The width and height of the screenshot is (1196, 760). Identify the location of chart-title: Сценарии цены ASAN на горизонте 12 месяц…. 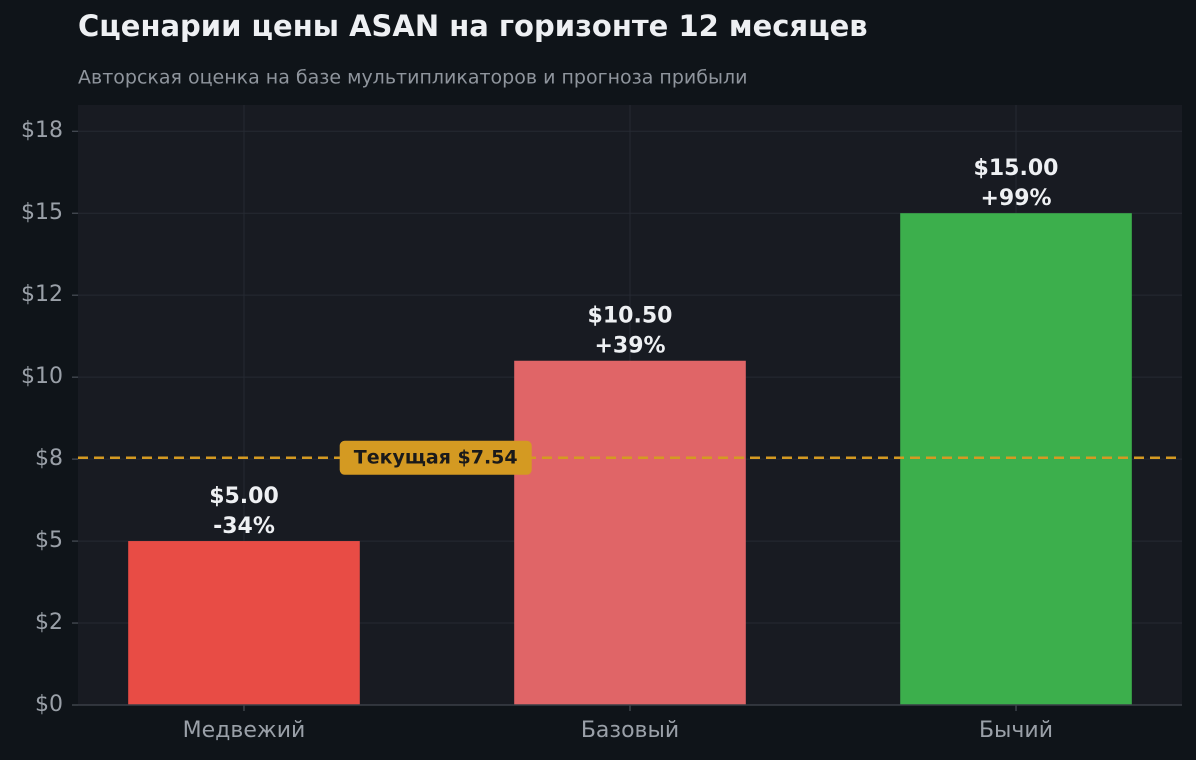
(473, 26).